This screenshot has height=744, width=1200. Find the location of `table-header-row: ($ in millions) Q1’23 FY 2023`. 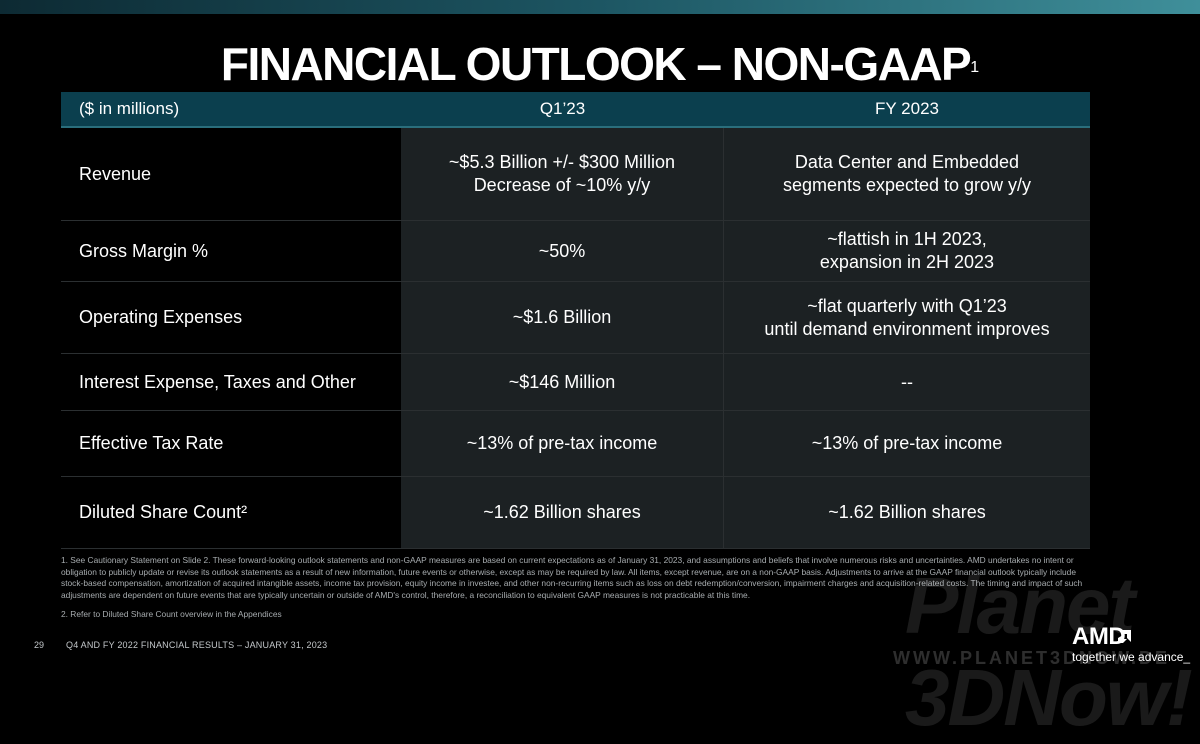

table-header-row: ($ in millions) Q1’23 FY 2023 is located at coordinates (575, 110).